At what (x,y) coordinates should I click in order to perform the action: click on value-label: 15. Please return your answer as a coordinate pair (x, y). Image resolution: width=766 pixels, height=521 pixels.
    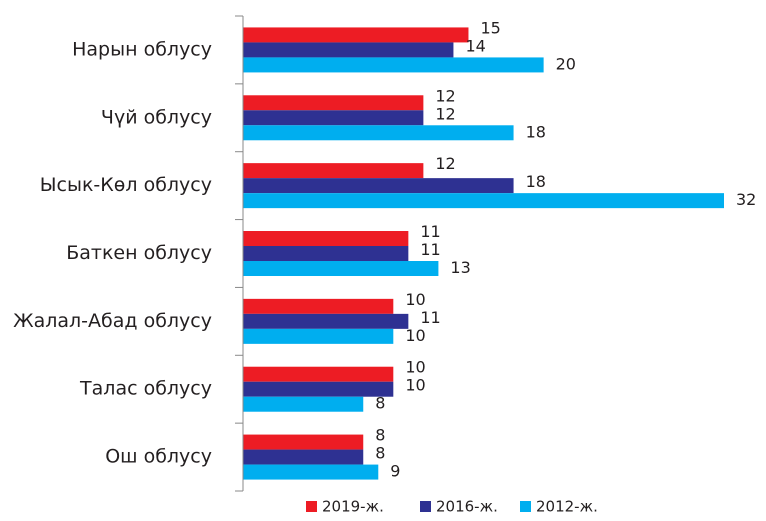
    Looking at the image, I should click on (490, 27).